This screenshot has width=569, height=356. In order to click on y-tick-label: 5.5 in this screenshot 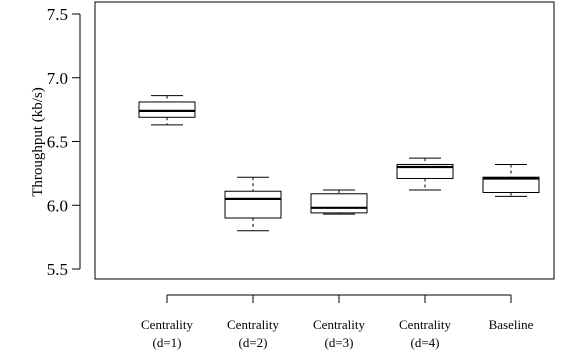, I will do `click(57, 269)`.